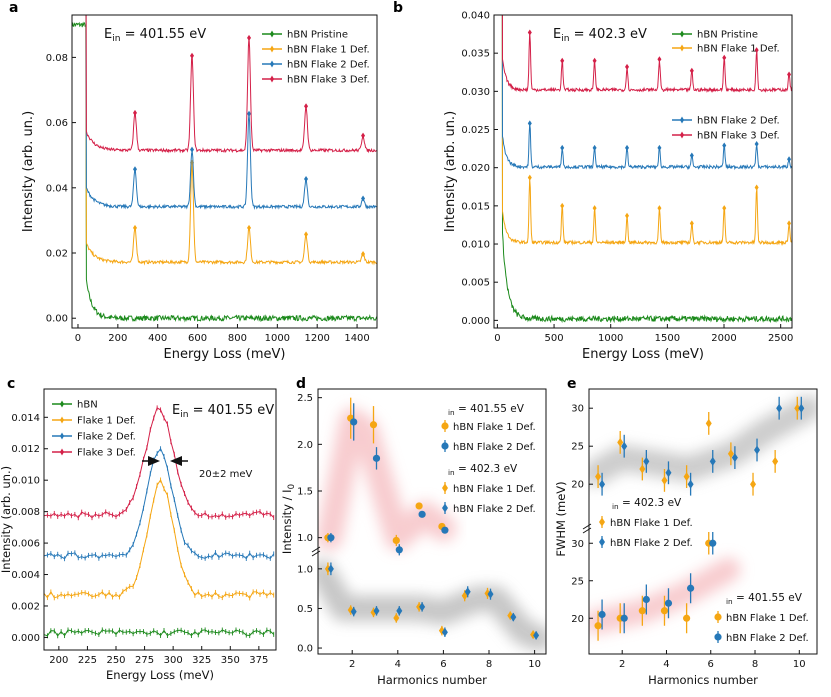 This screenshot has height=697, width=831. I want to click on y-tick-label: 0.000, so click(475, 321).